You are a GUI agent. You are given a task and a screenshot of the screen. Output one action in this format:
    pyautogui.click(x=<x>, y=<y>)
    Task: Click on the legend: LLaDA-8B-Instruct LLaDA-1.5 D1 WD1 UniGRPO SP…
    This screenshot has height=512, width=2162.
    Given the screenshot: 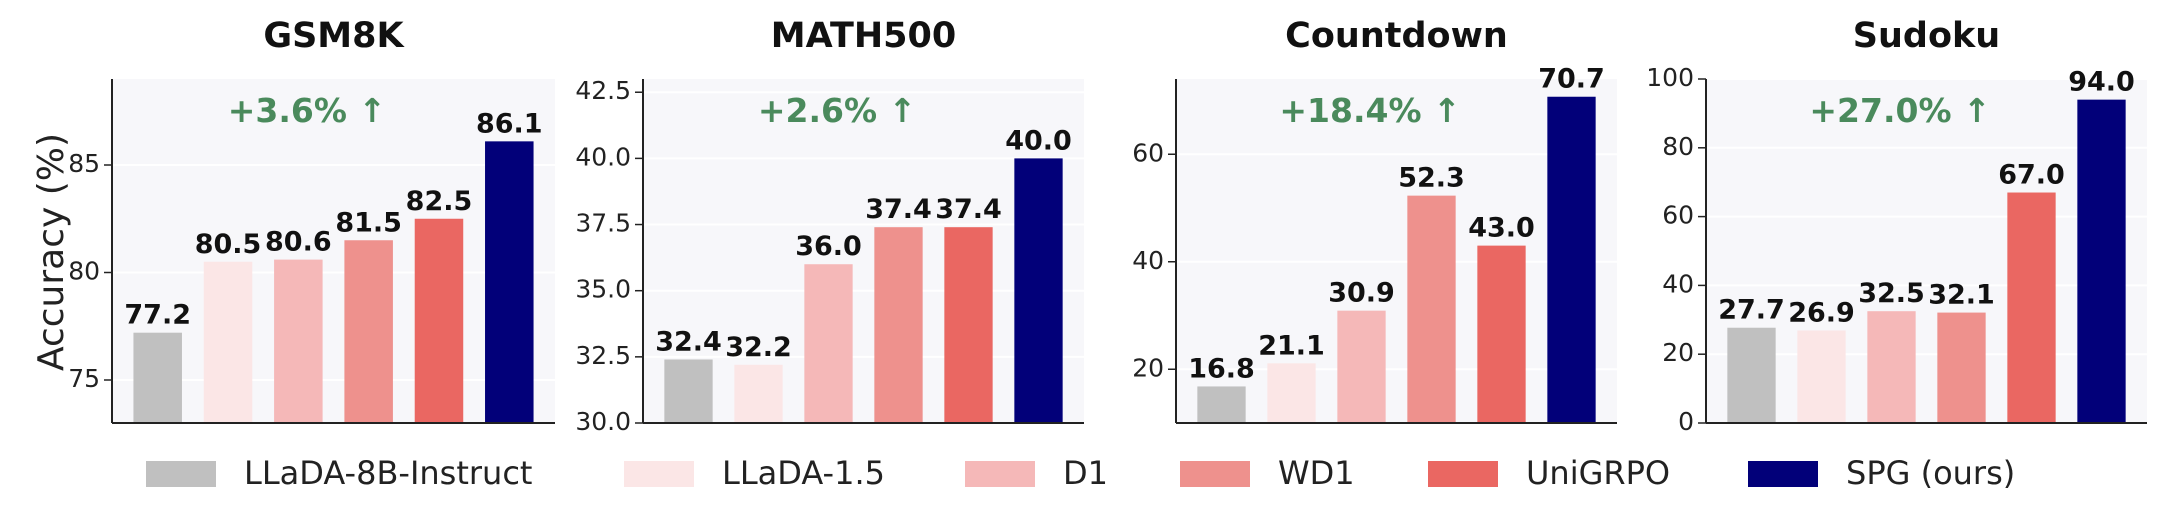 What is the action you would take?
    pyautogui.click(x=1080, y=473)
    